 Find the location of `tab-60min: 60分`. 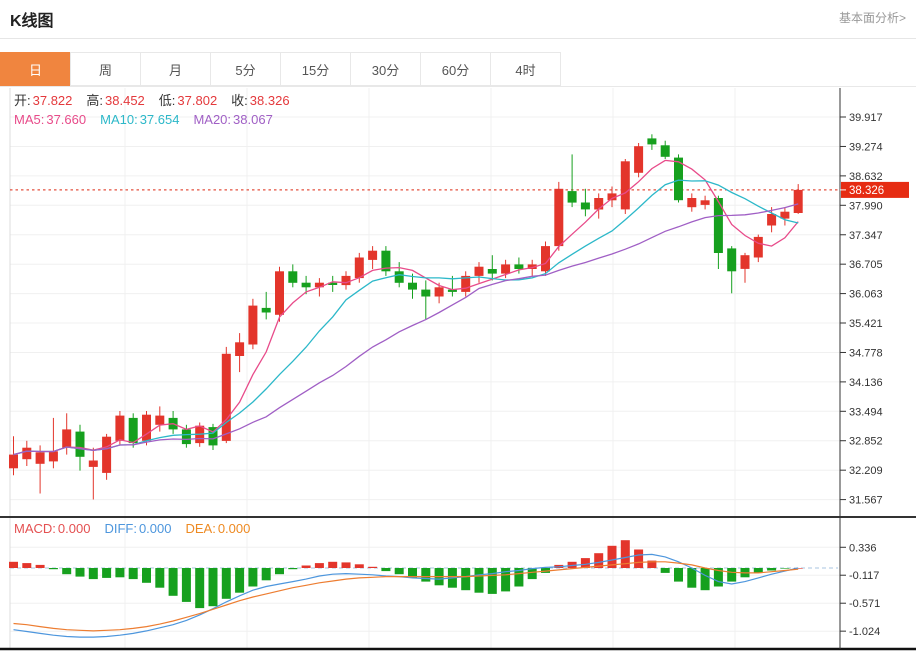

tab-60min: 60分 is located at coordinates (455, 69).